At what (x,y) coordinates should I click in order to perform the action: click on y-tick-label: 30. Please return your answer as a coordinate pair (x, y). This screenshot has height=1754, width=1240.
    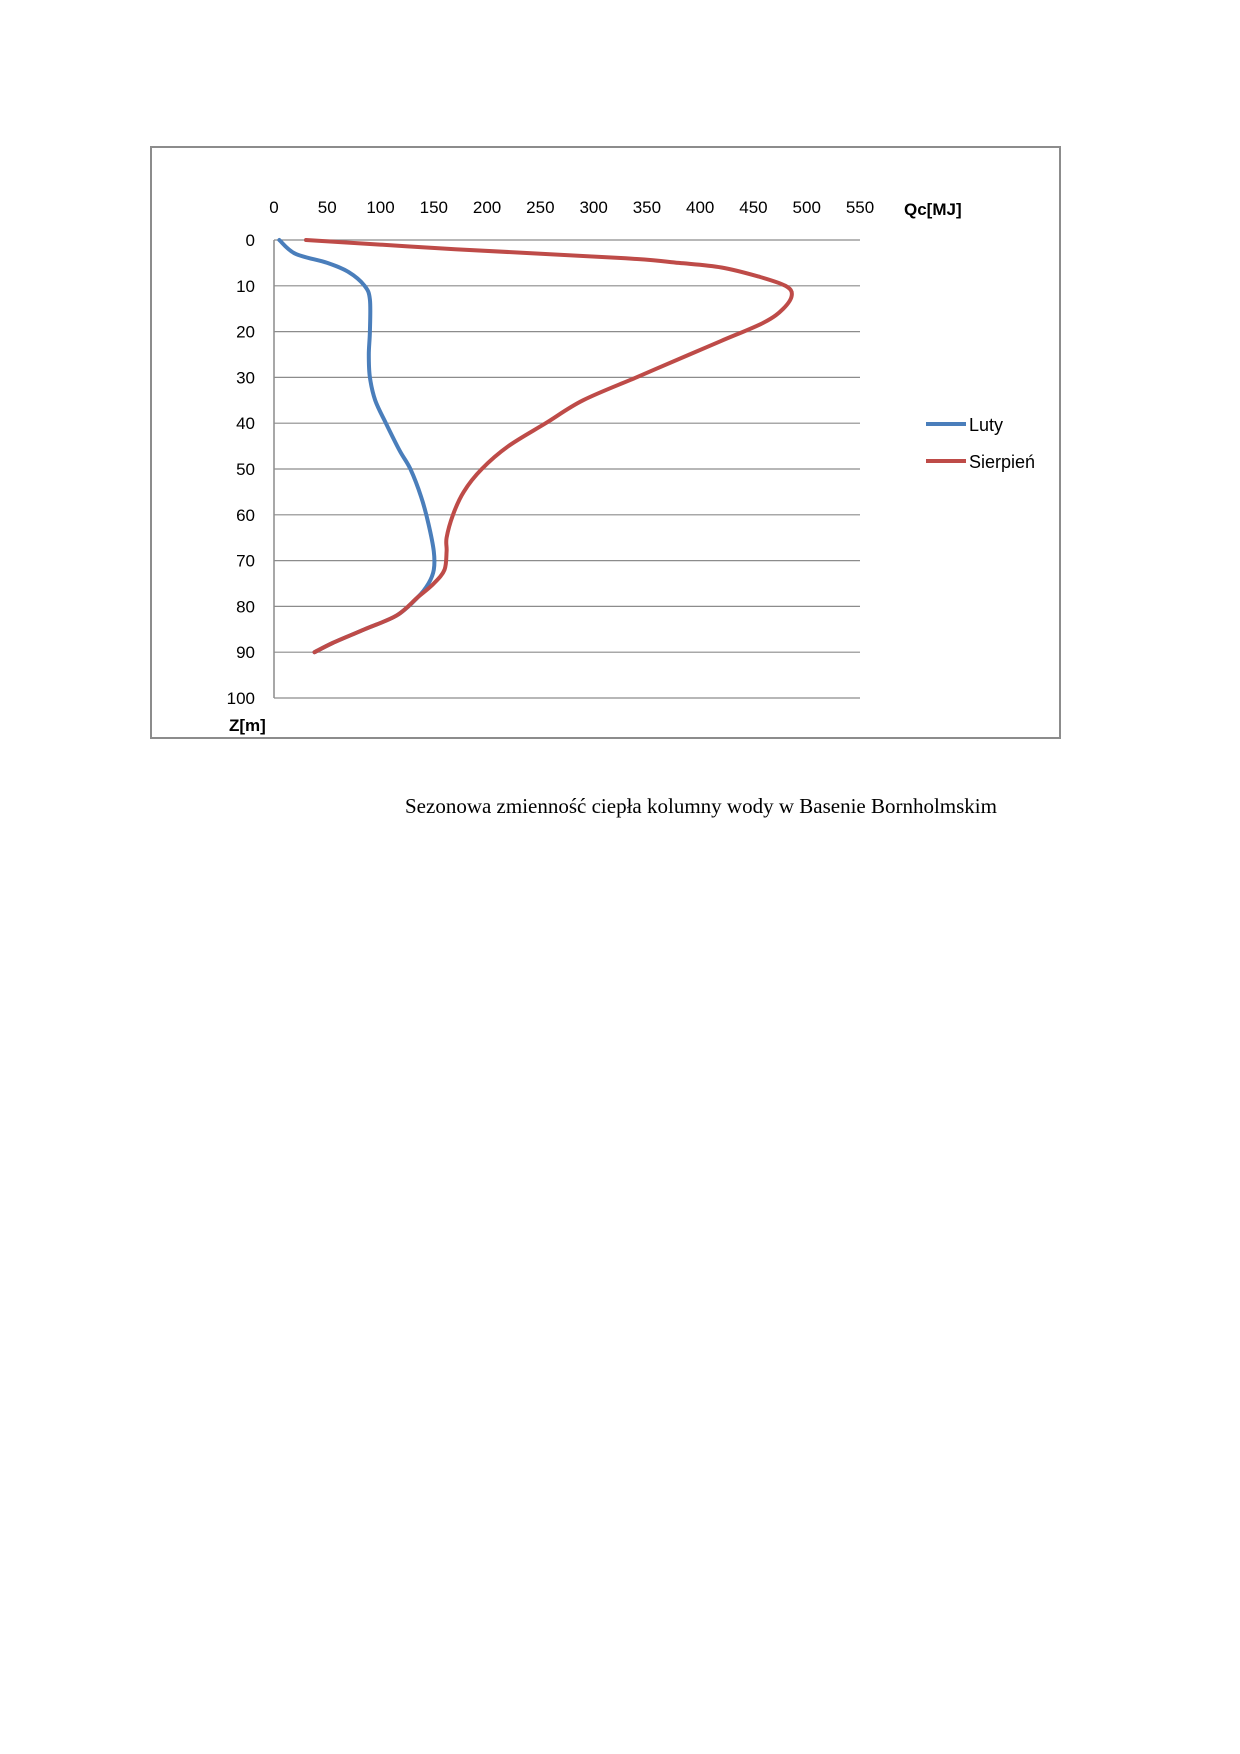
    Looking at the image, I should click on (245, 377).